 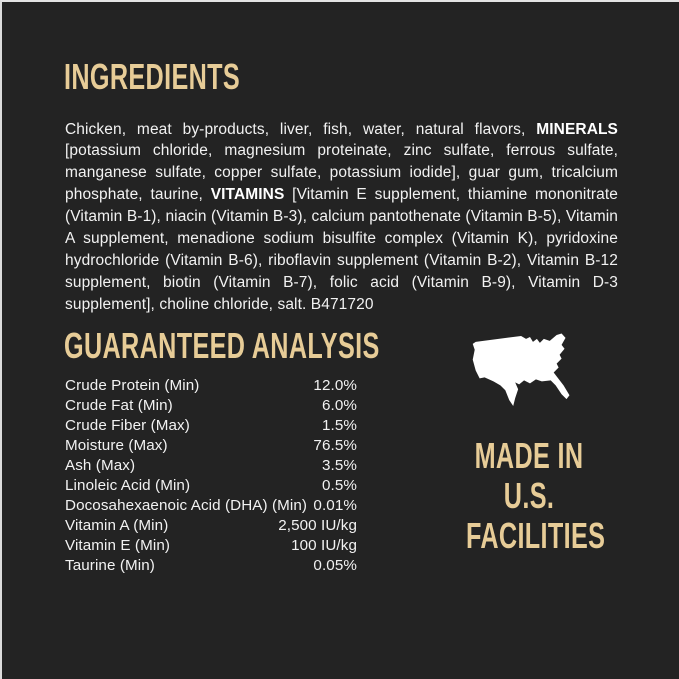 What do you see at coordinates (117, 525) in the screenshot?
I see `analysis-label: Vitamin A (Min)` at bounding box center [117, 525].